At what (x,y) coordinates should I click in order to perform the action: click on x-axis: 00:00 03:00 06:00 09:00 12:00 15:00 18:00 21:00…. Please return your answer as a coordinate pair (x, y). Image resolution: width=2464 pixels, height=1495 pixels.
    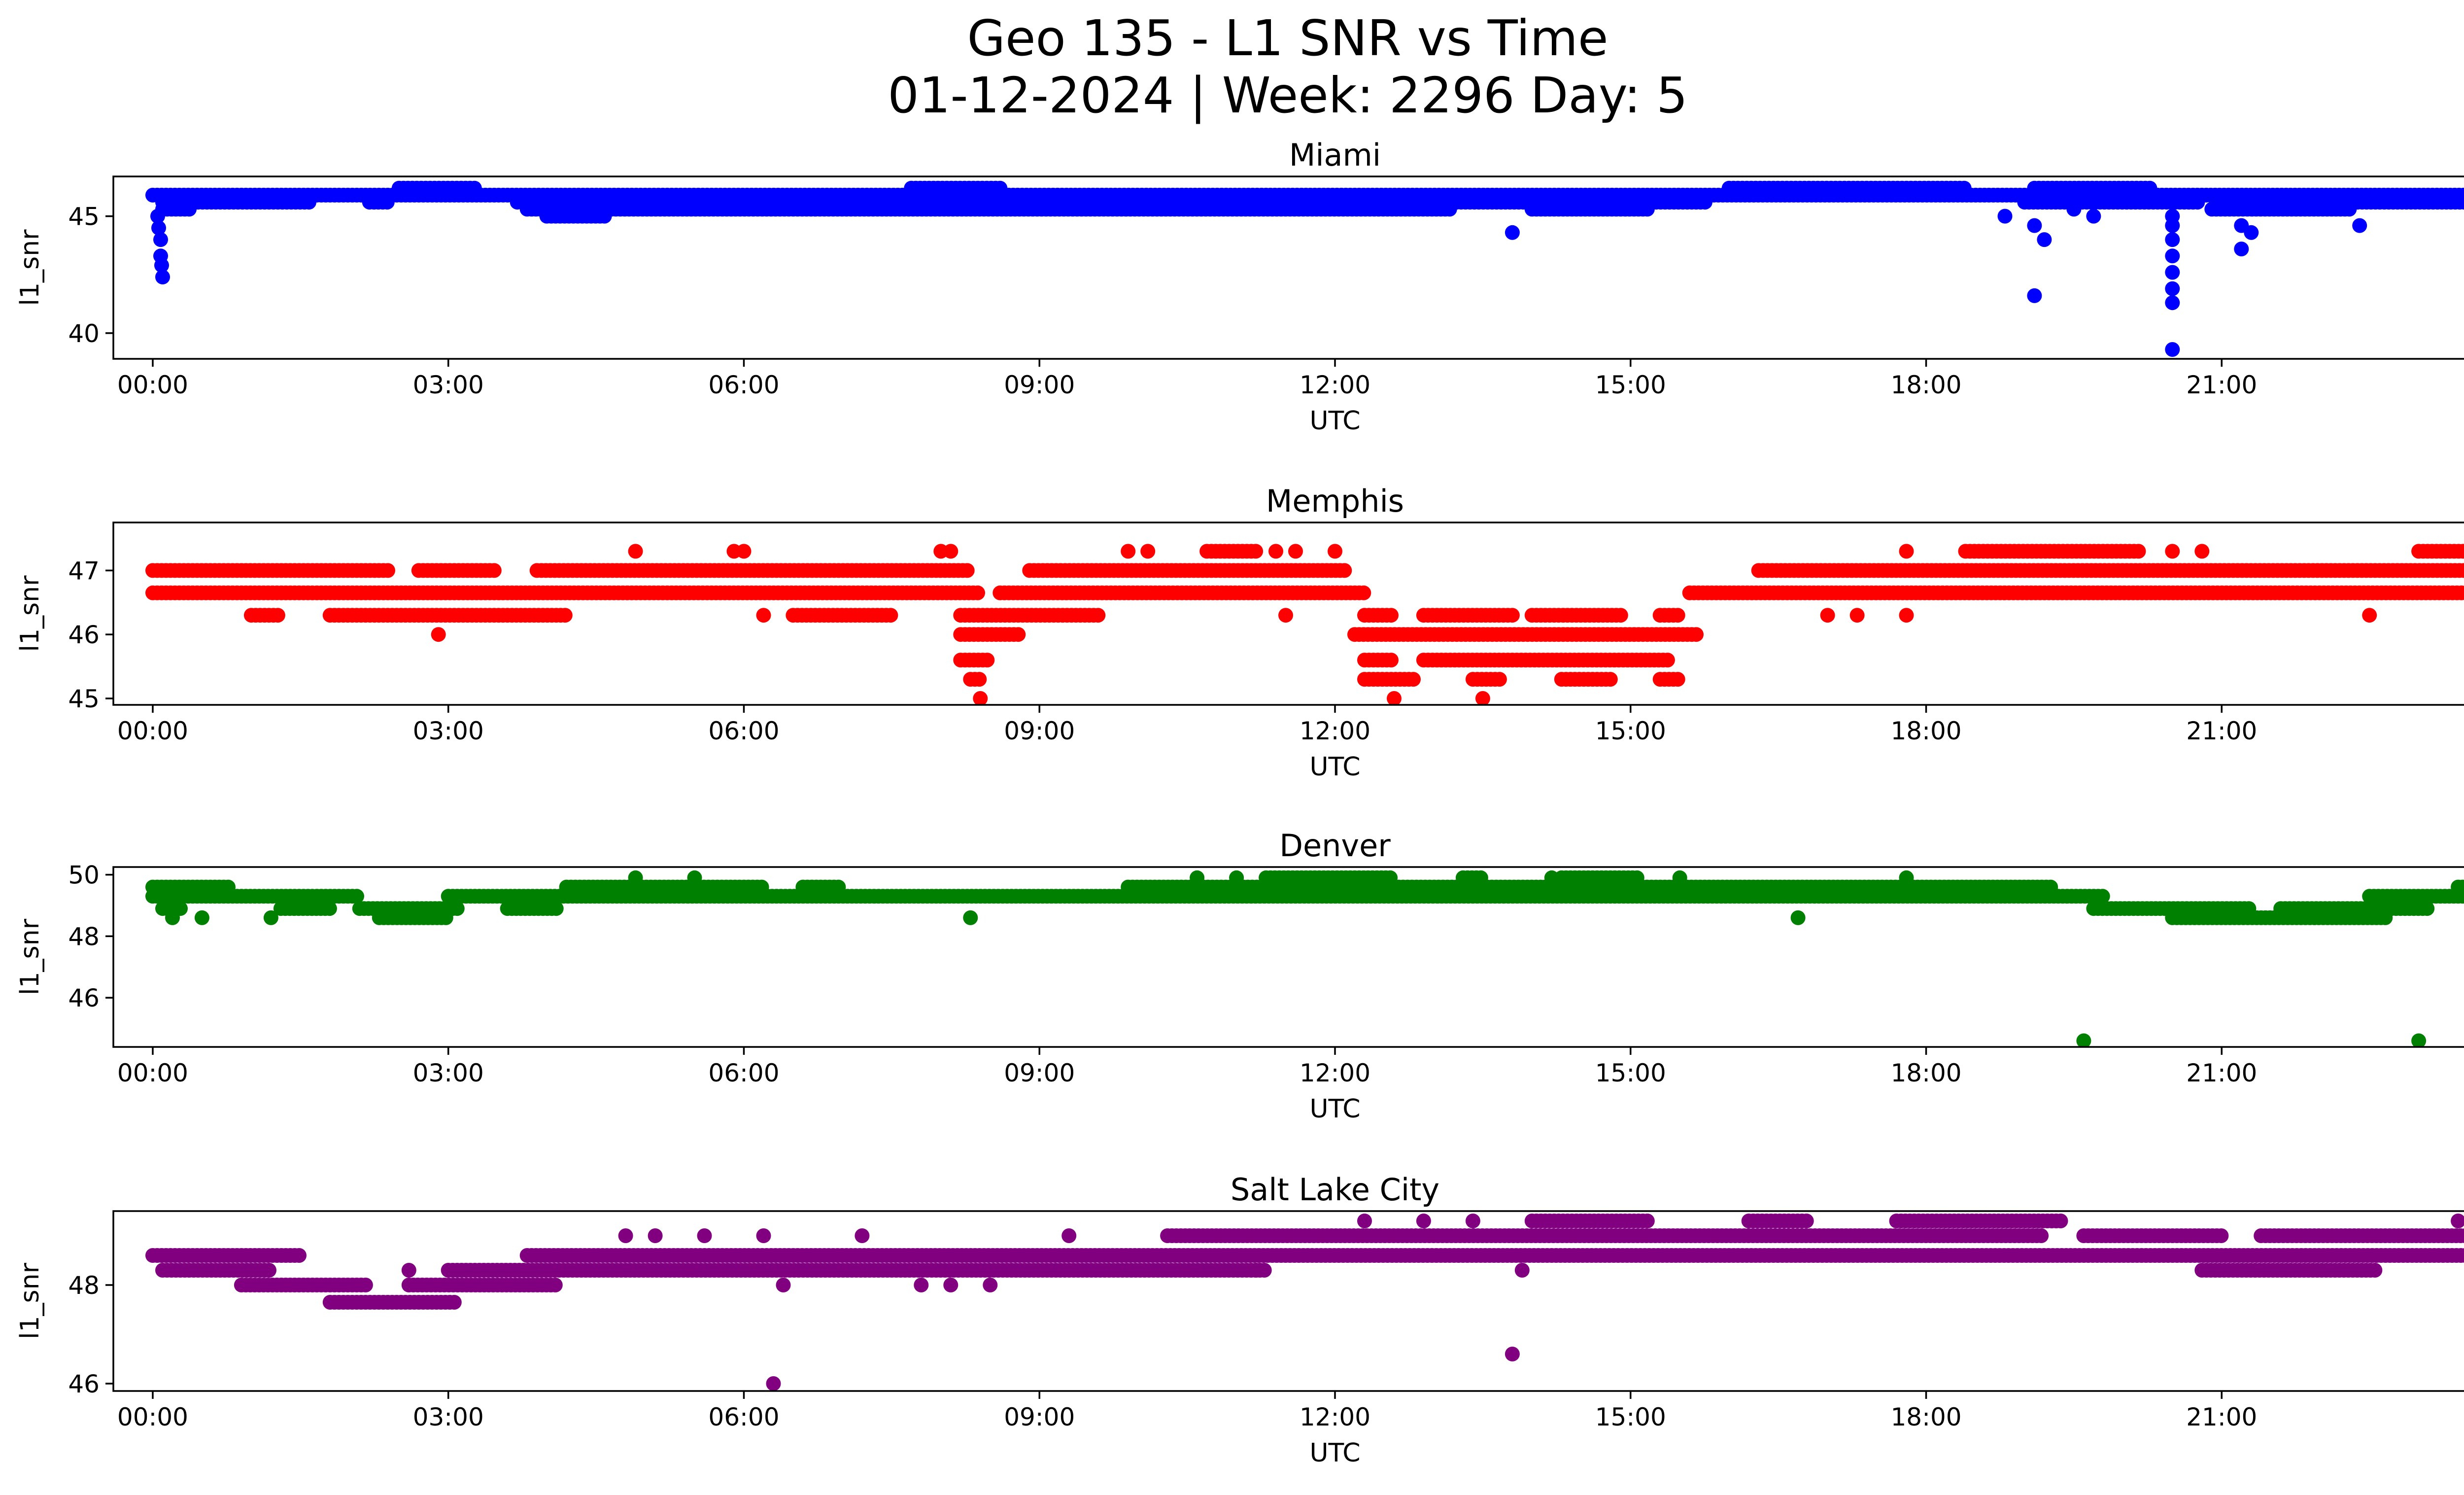
    Looking at the image, I should click on (1187, 379).